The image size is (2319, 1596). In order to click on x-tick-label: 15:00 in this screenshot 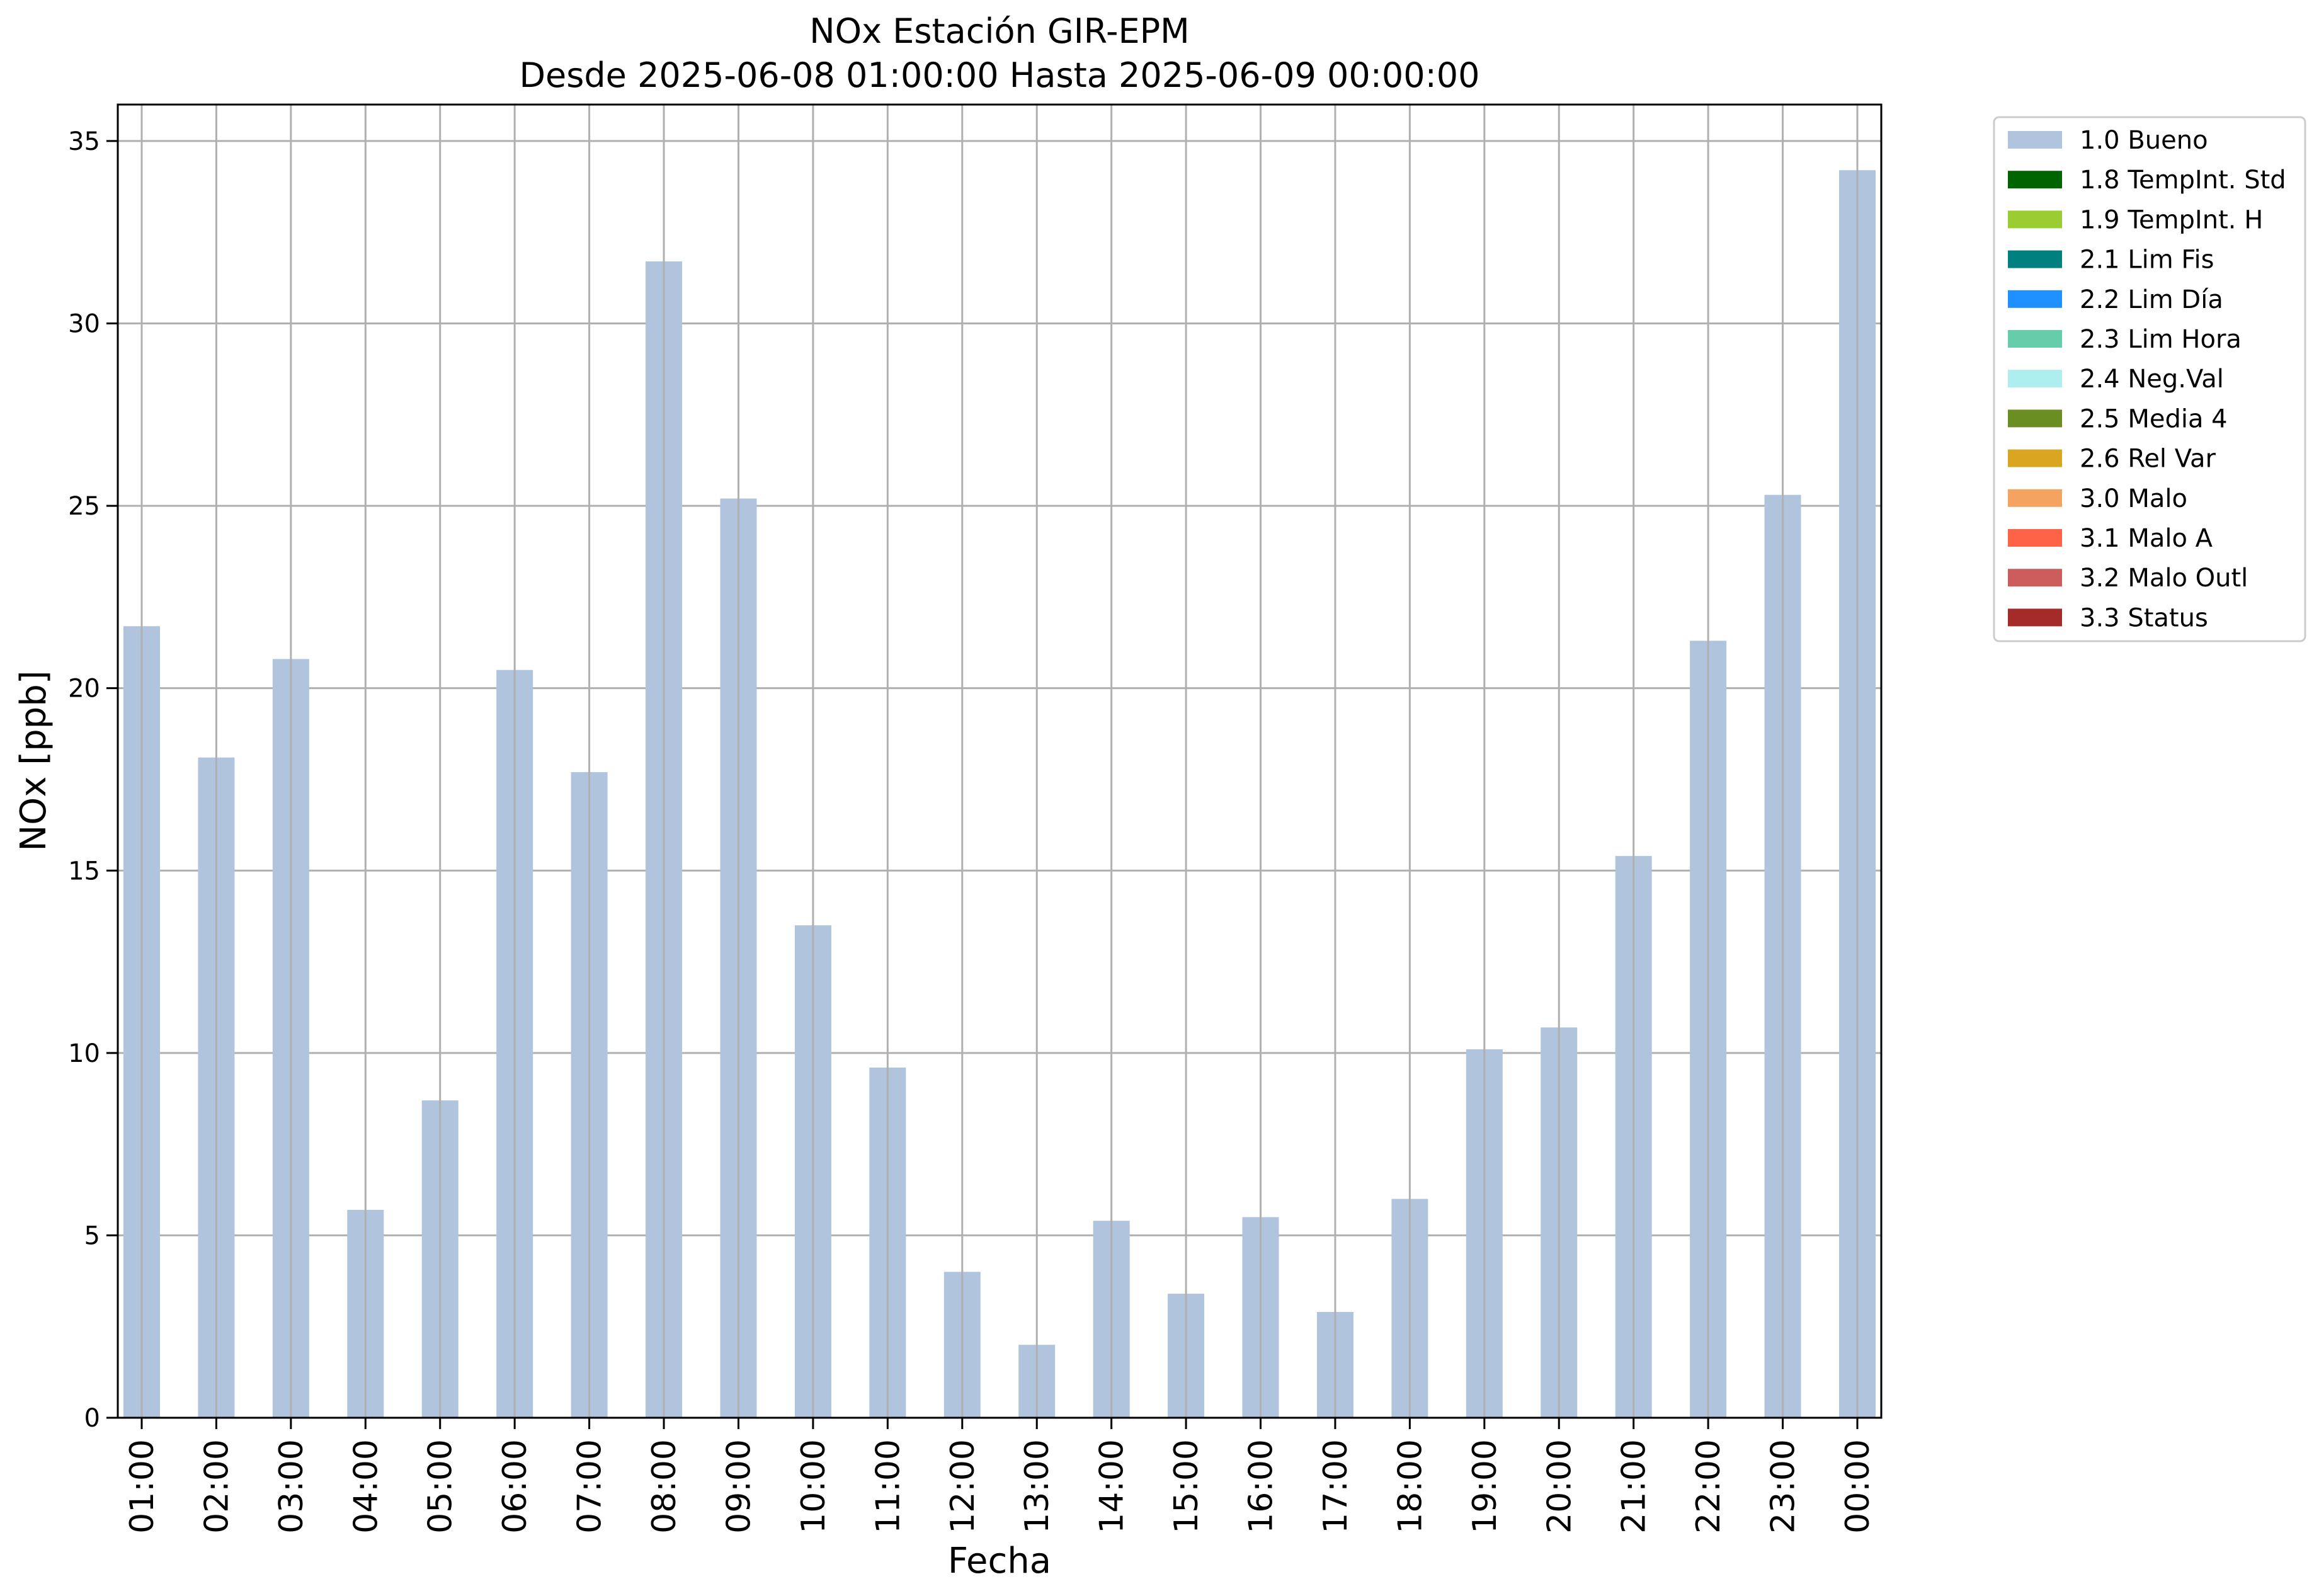, I will do `click(1186, 1486)`.